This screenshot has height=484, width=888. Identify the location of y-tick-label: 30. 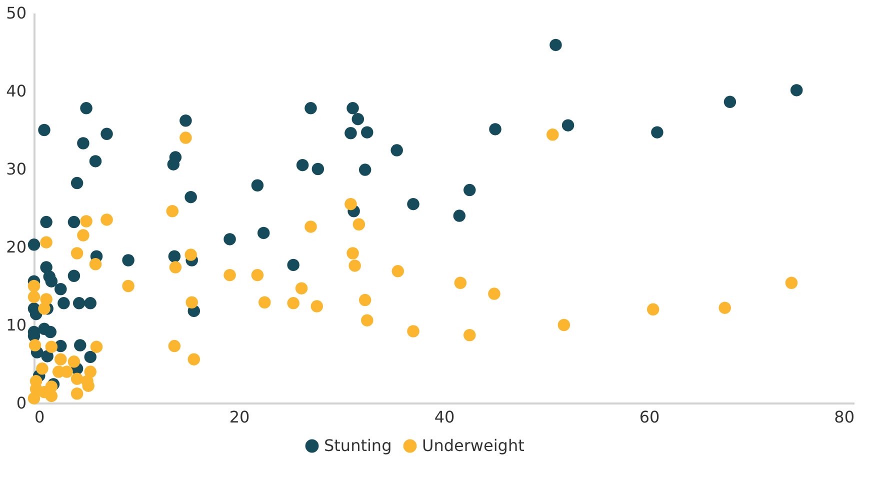
(16, 169).